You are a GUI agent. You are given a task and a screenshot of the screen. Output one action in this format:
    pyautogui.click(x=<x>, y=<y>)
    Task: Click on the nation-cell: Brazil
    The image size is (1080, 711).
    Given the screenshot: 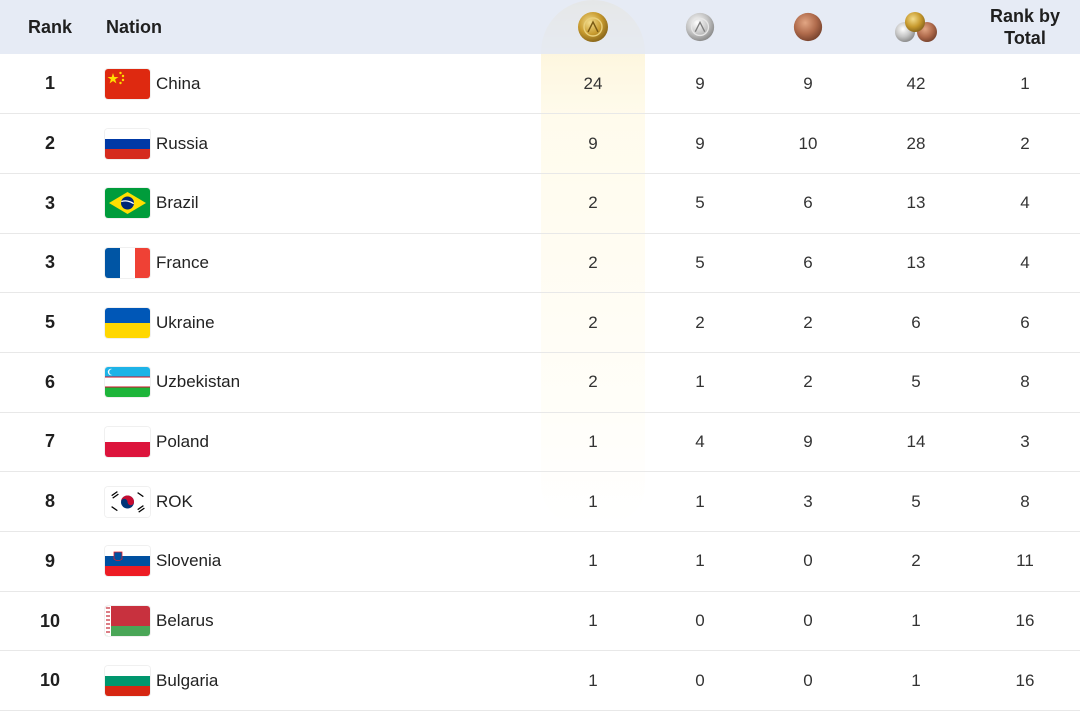 What is the action you would take?
    pyautogui.click(x=320, y=203)
    